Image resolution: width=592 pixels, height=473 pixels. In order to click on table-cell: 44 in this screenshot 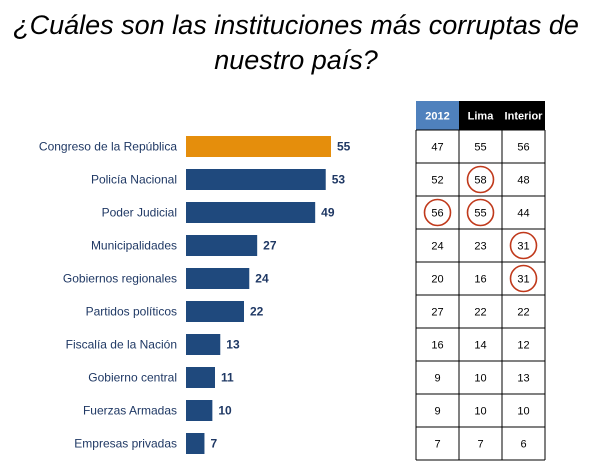, I will do `click(523, 214)`.